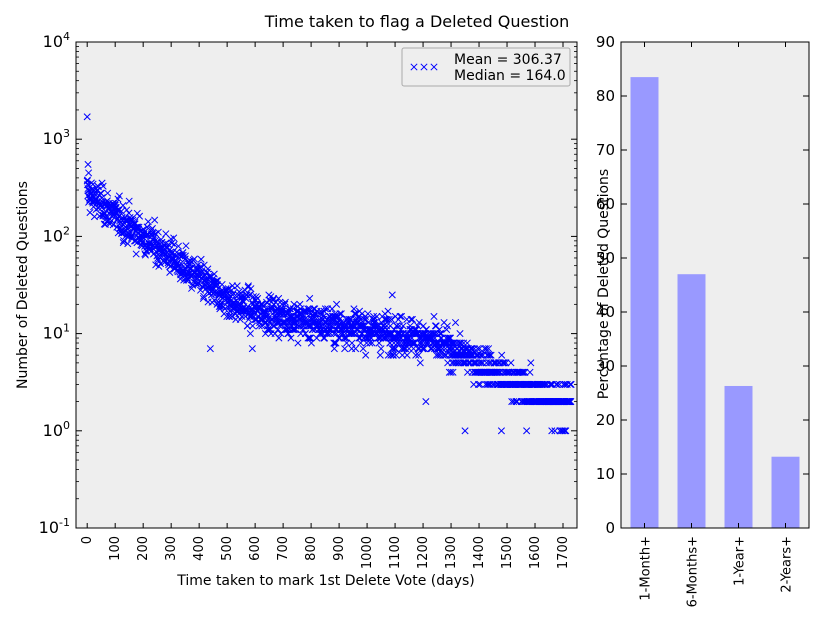  Describe the element at coordinates (311, 548) in the screenshot. I see `x-tick-label: 800` at that location.